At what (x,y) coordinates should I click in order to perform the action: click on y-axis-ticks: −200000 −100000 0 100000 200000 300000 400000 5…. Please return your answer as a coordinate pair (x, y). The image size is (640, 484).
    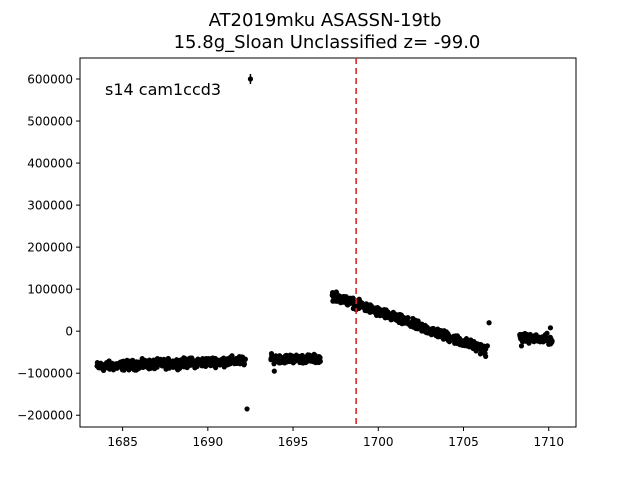
    Looking at the image, I should click on (48, 248).